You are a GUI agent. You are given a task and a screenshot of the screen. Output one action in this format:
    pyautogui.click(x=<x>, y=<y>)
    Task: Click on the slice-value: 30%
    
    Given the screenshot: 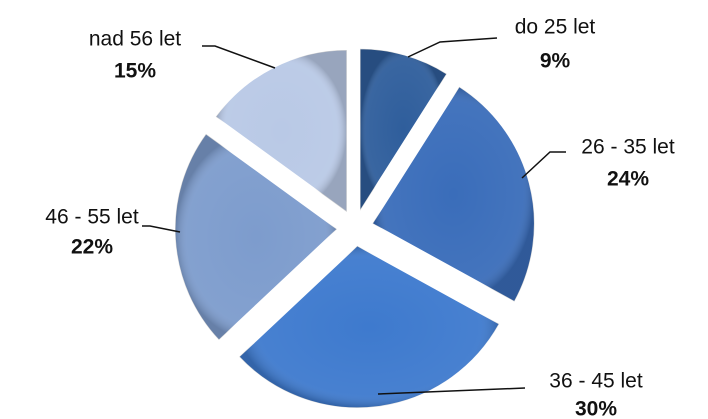 What is the action you would take?
    pyautogui.click(x=596, y=408)
    